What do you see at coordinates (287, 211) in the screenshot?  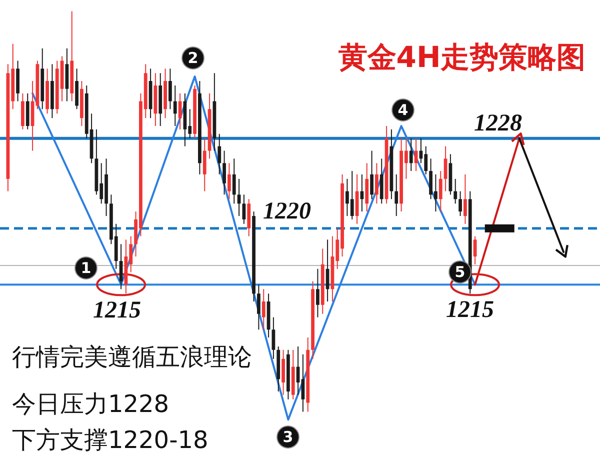 I see `ref-line-label: 1220` at bounding box center [287, 211].